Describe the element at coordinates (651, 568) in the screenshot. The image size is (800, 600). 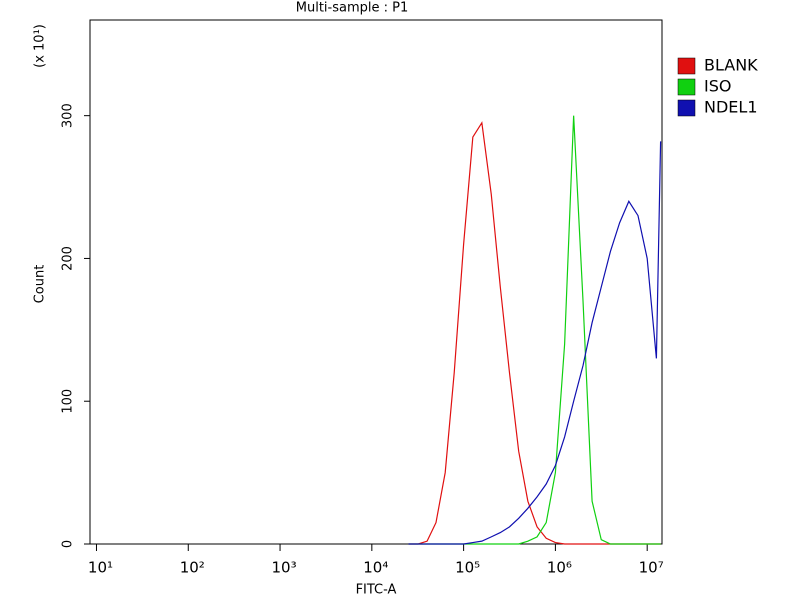
I see `x-tick-label: 10⁷` at that location.